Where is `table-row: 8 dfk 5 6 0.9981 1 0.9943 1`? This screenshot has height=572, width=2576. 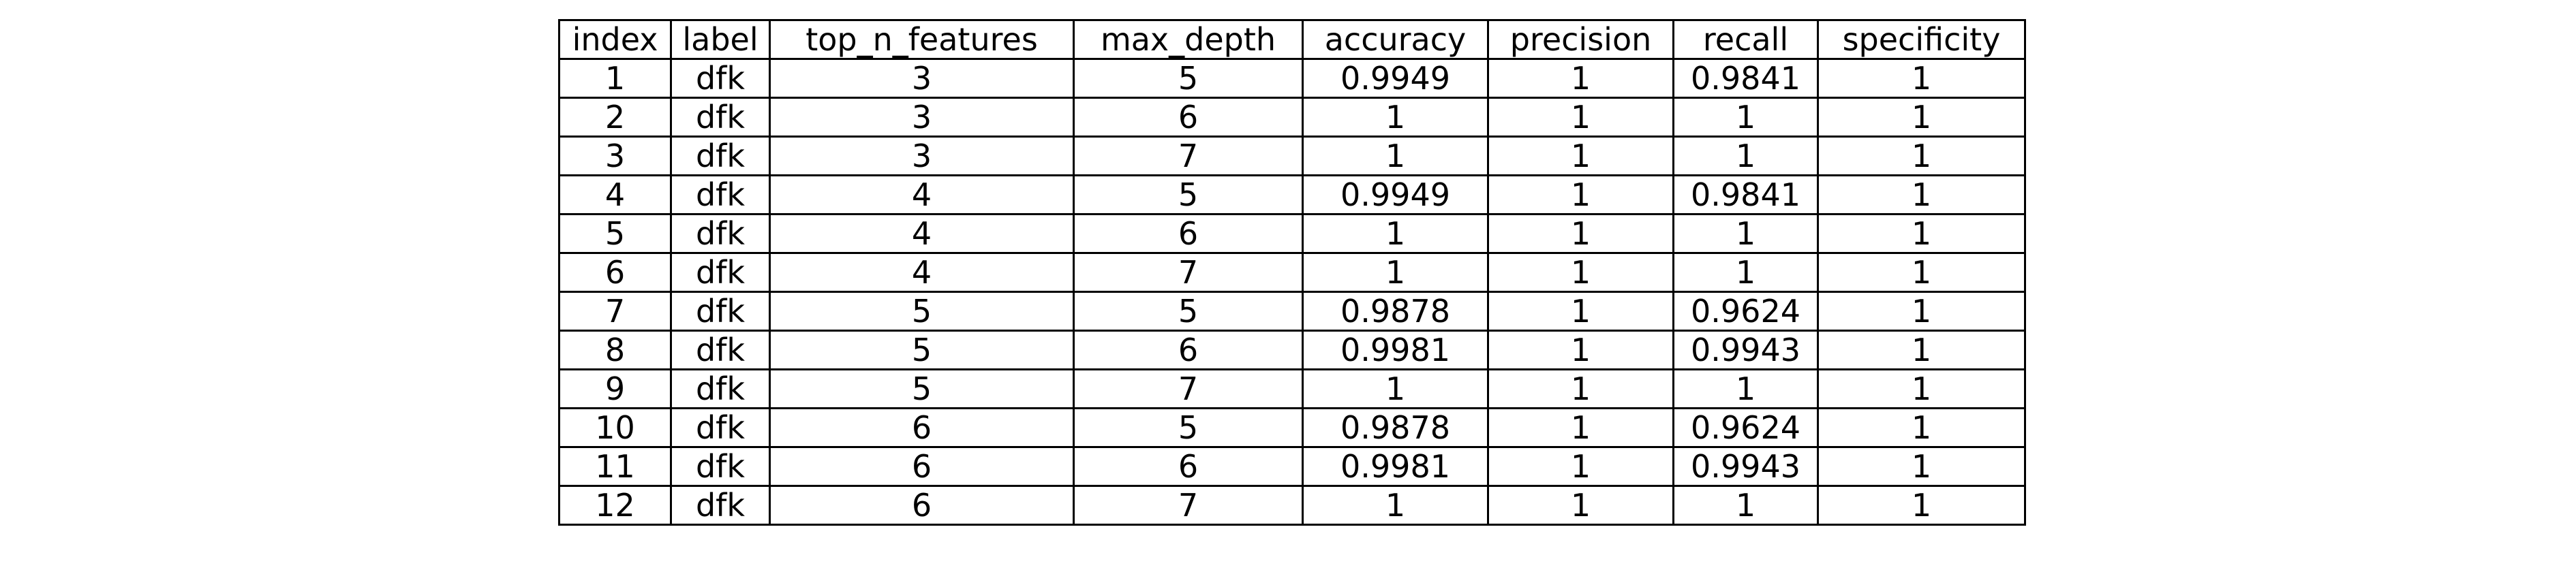 table-row: 8 dfk 5 6 0.9981 1 0.9943 1 is located at coordinates (1292, 350).